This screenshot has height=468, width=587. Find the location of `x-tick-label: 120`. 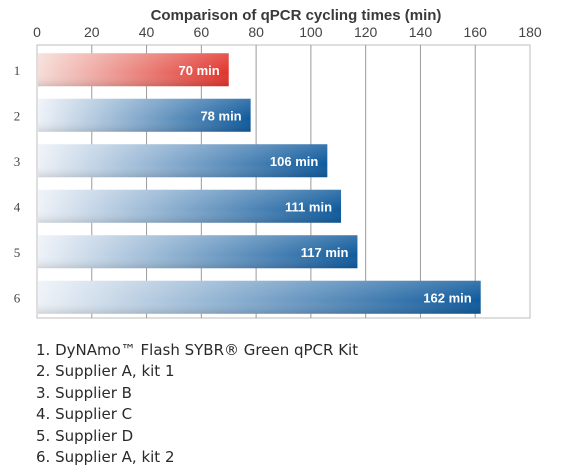

x-tick-label: 120 is located at coordinates (366, 32).